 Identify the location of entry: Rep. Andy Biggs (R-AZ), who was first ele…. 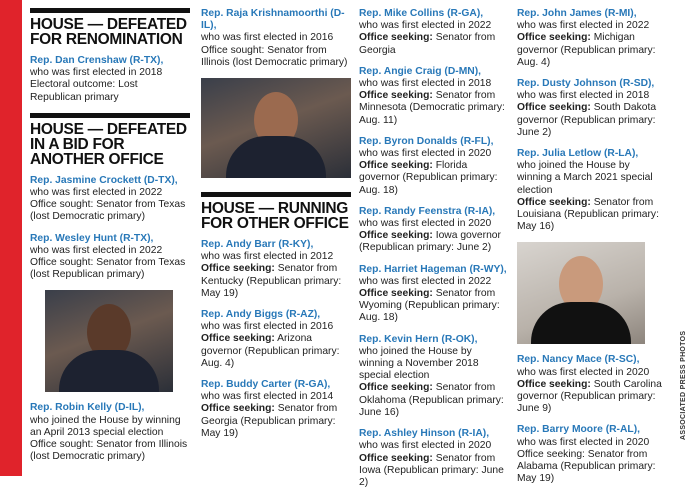
(276, 339).